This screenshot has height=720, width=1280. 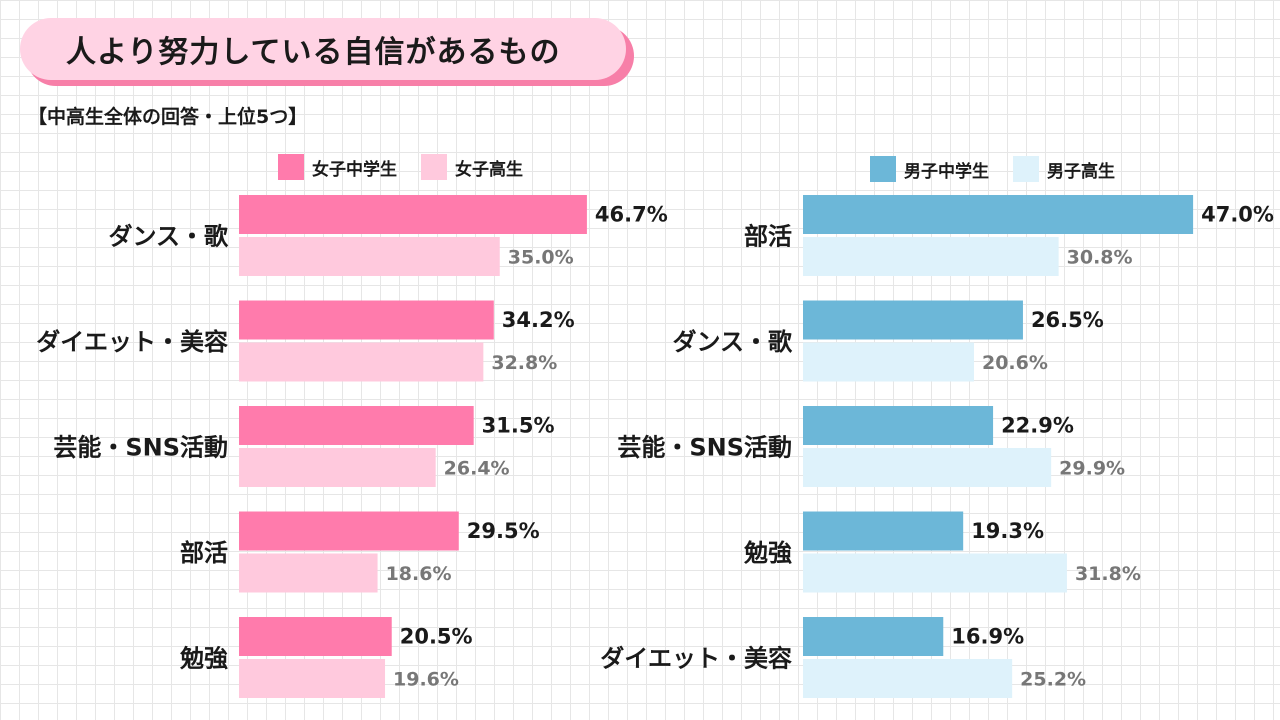 What do you see at coordinates (203, 659) in the screenshot?
I see `category-label-girls-5: 勉強` at bounding box center [203, 659].